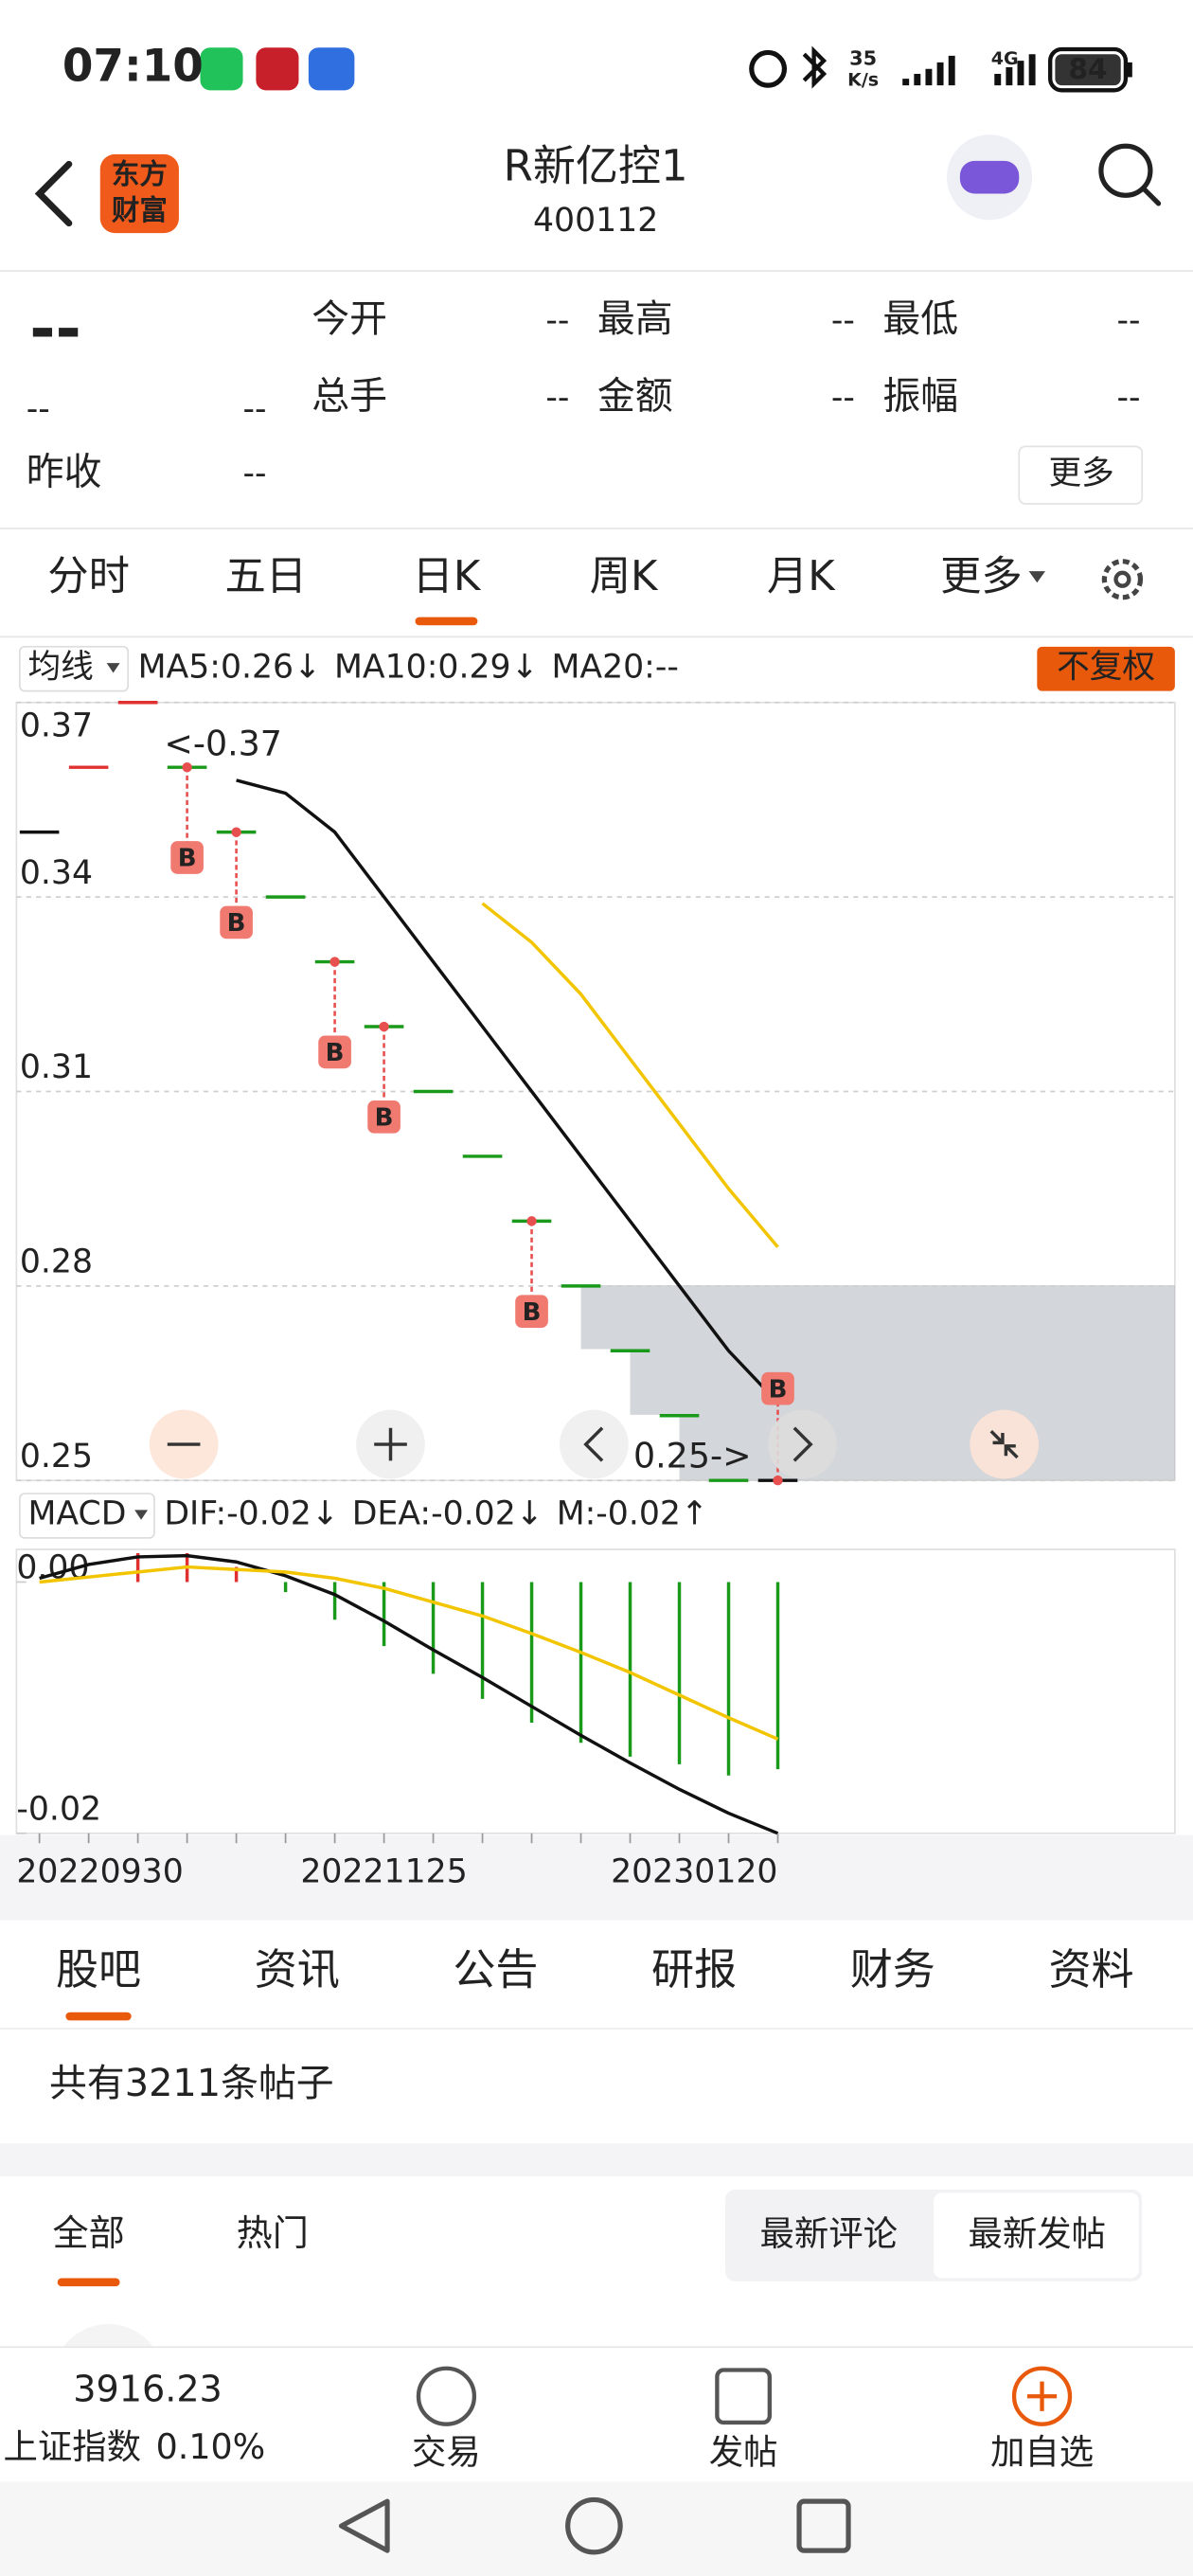 This screenshot has height=2576, width=1193. Describe the element at coordinates (148, 2389) in the screenshot. I see `index-value: 3916.23` at that location.